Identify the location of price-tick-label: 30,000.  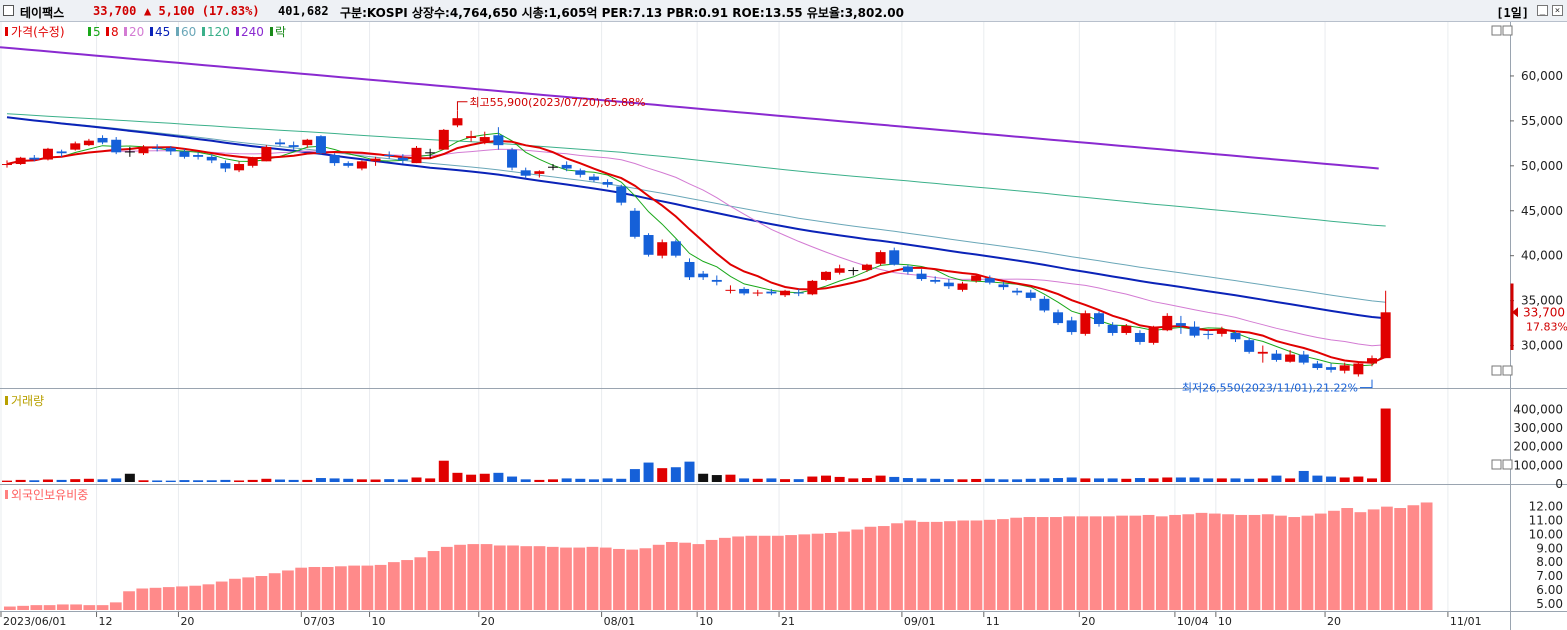
(1542, 346).